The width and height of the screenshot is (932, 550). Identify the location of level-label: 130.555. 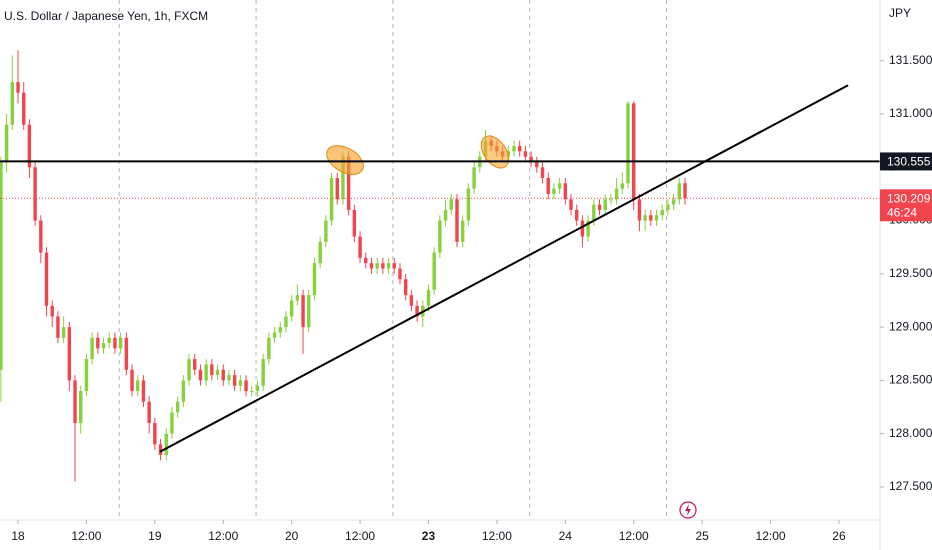
(909, 162).